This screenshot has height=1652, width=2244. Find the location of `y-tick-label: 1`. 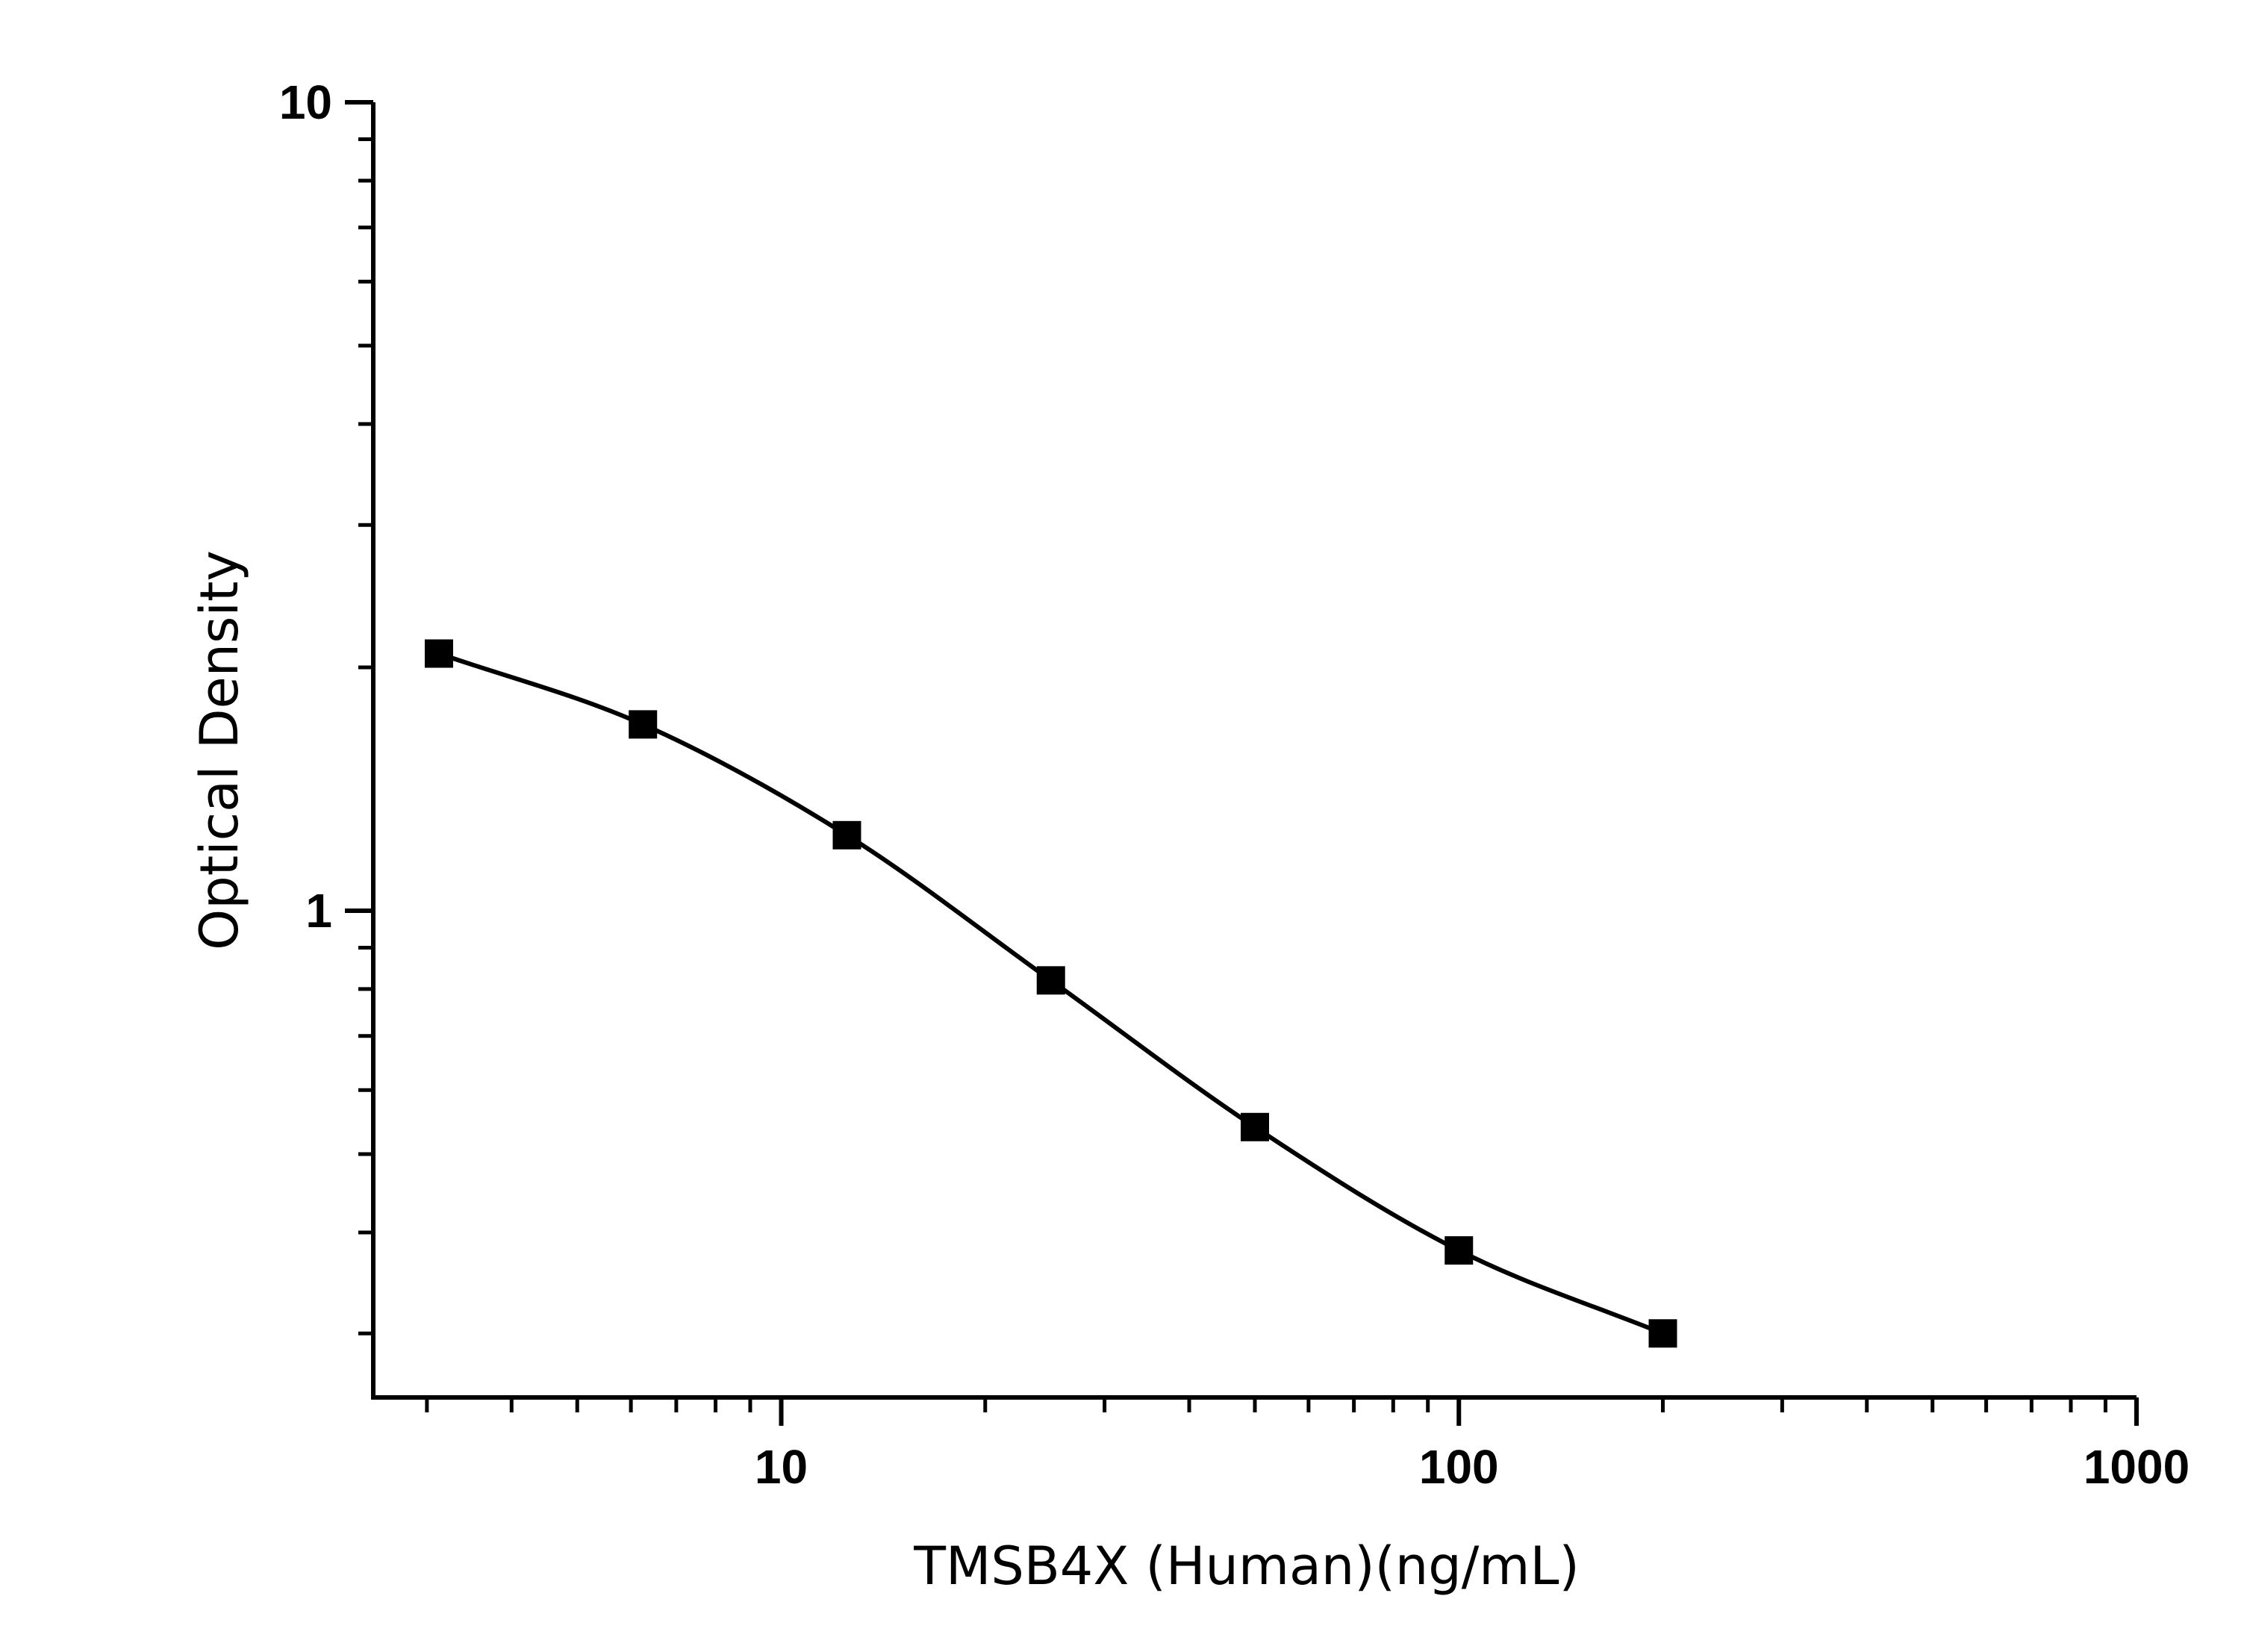

y-tick-label: 1 is located at coordinates (318, 911).